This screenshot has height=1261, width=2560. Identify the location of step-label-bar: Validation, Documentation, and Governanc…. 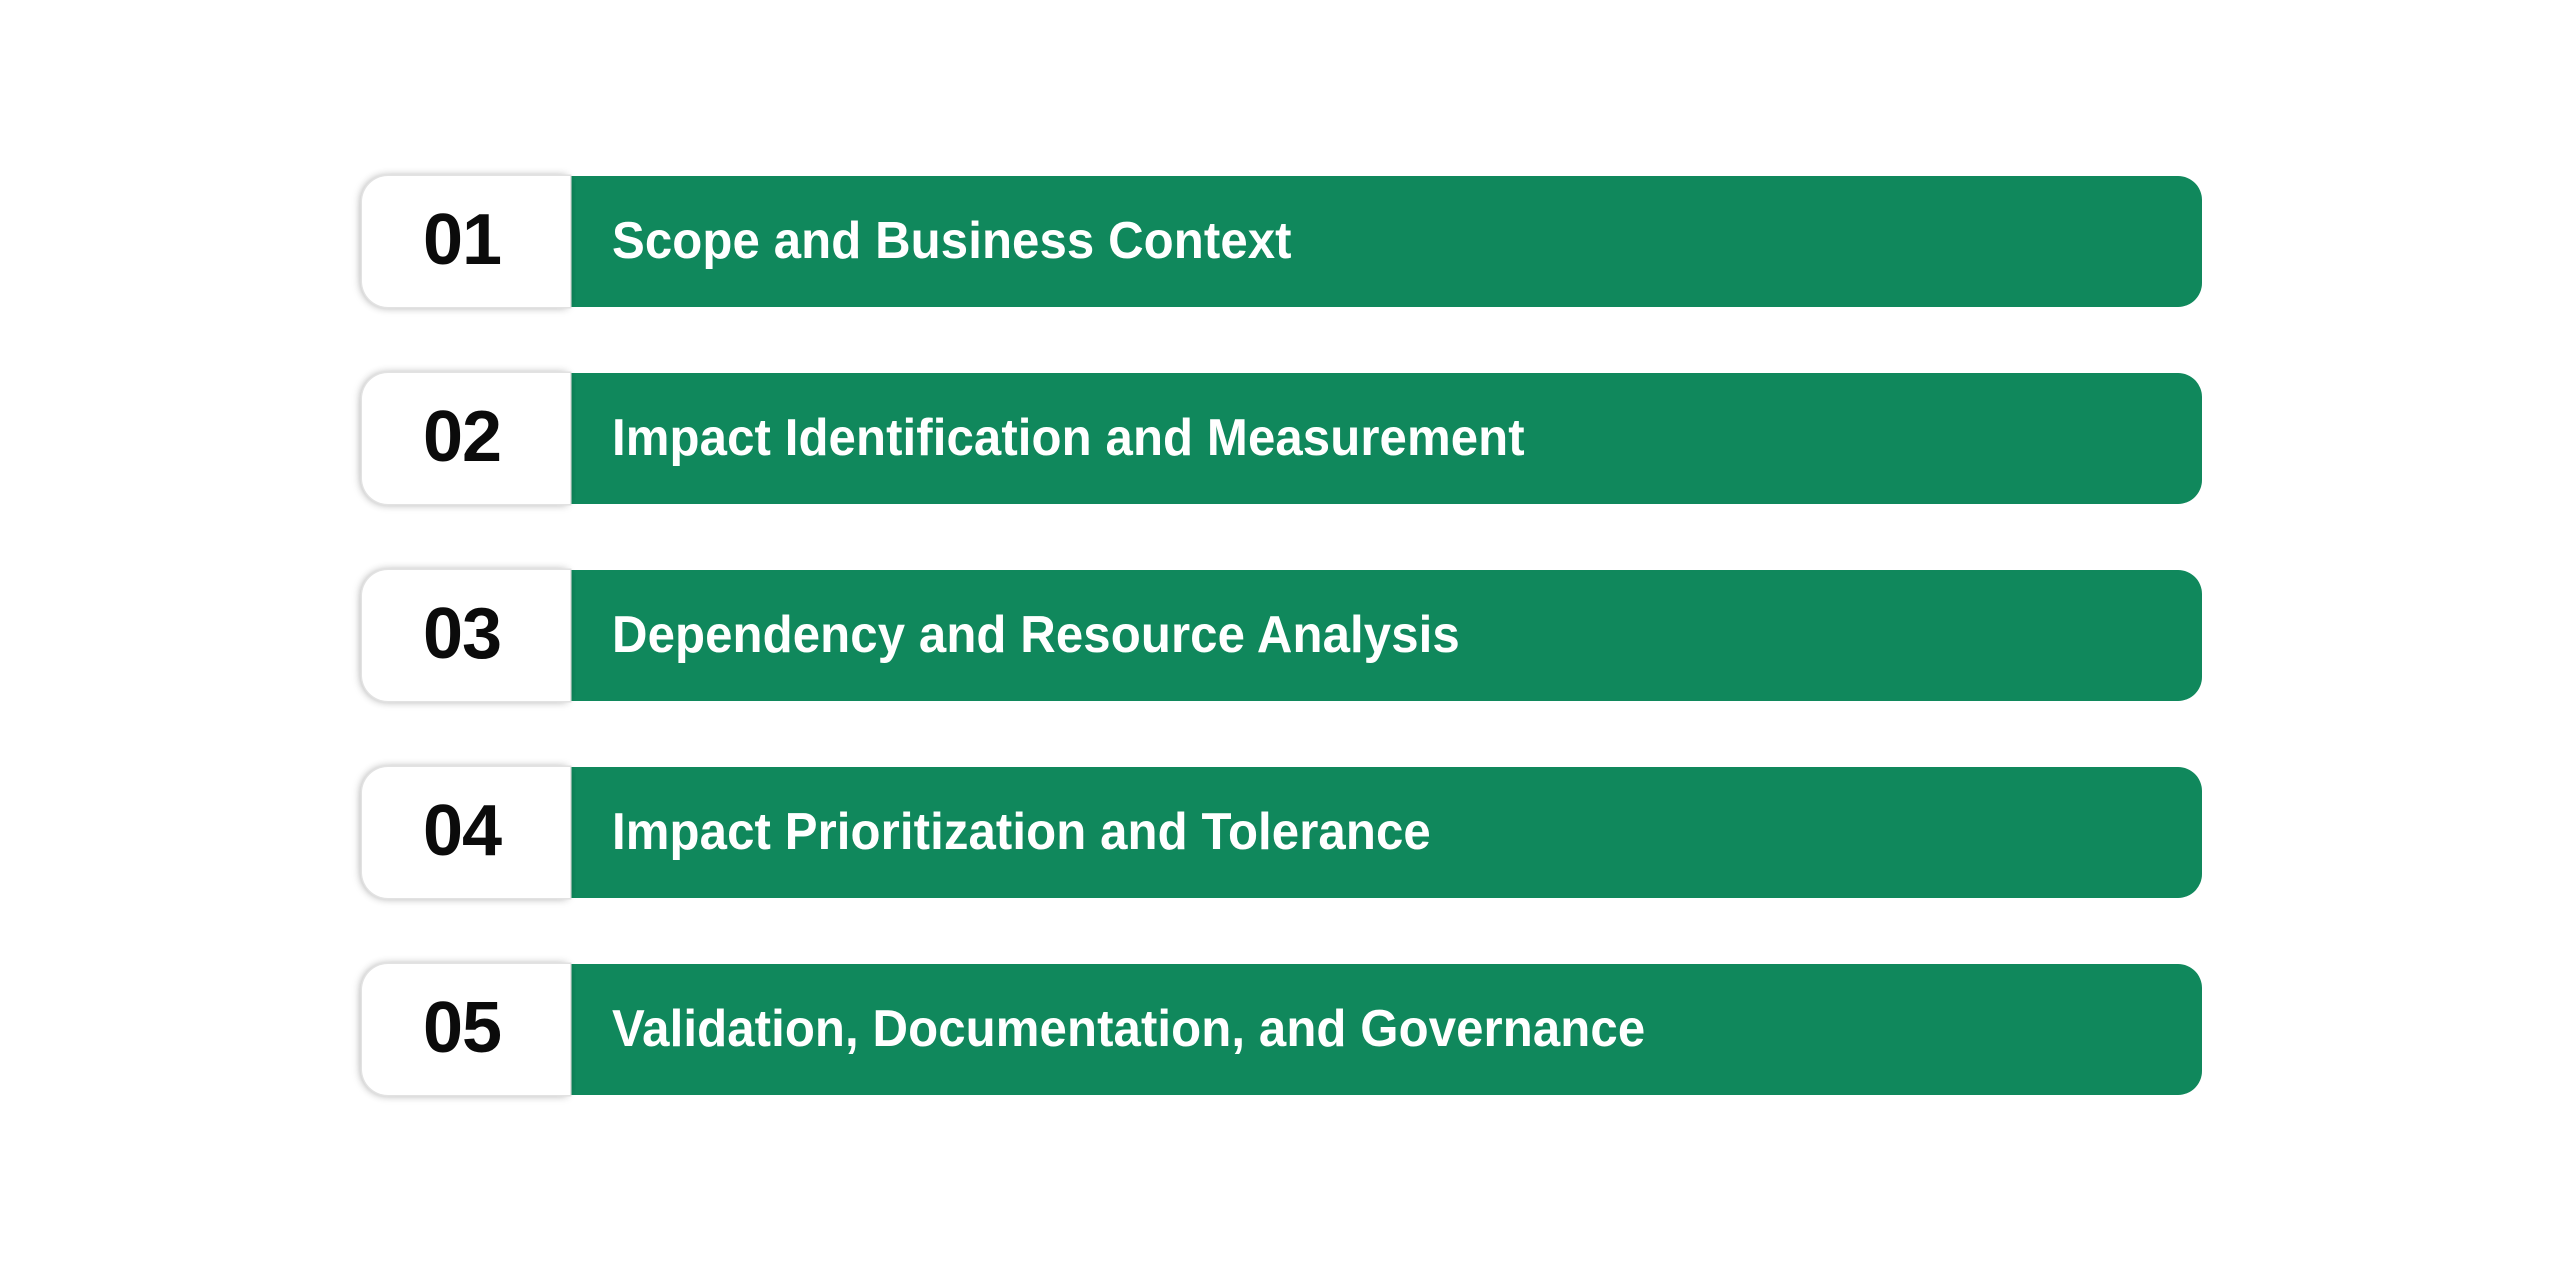
(1385, 1029).